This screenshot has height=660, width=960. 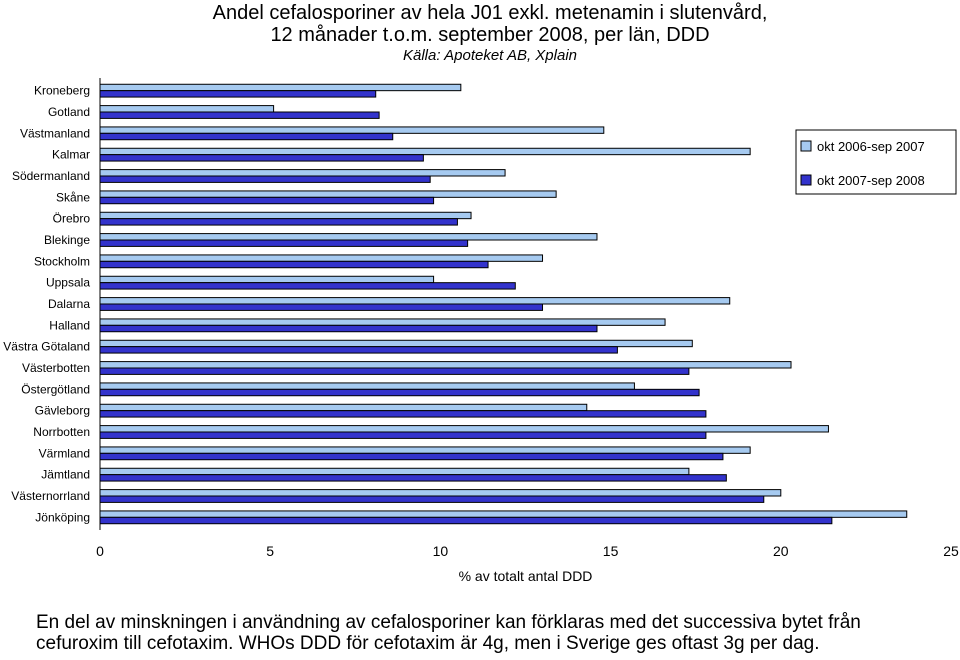 I want to click on category-label: Västerbotten, so click(x=56, y=368).